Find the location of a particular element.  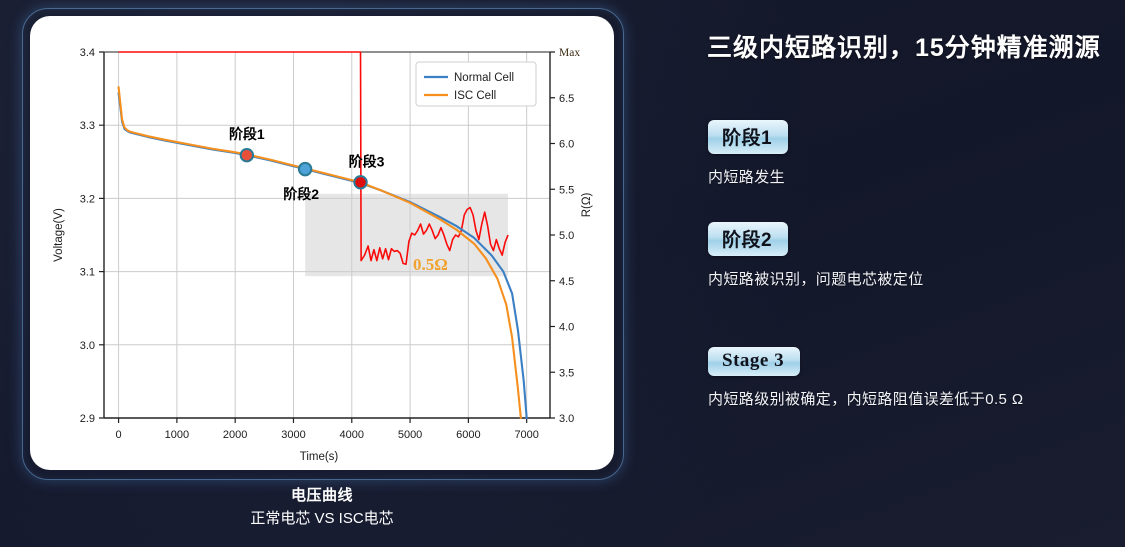

y2-tick-label: 5.5 is located at coordinates (566, 190).